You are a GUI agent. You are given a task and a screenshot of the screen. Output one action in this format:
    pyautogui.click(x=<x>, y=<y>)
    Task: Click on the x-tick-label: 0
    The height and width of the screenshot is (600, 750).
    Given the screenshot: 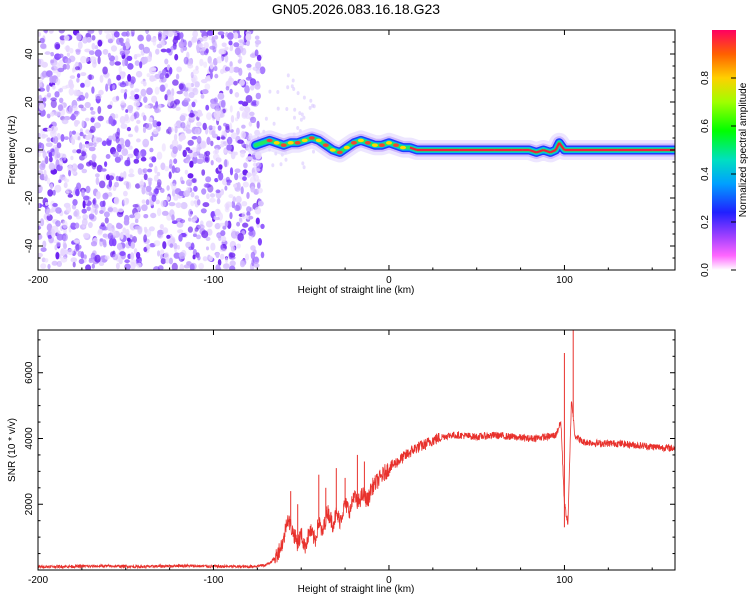 What is the action you would take?
    pyautogui.click(x=389, y=280)
    